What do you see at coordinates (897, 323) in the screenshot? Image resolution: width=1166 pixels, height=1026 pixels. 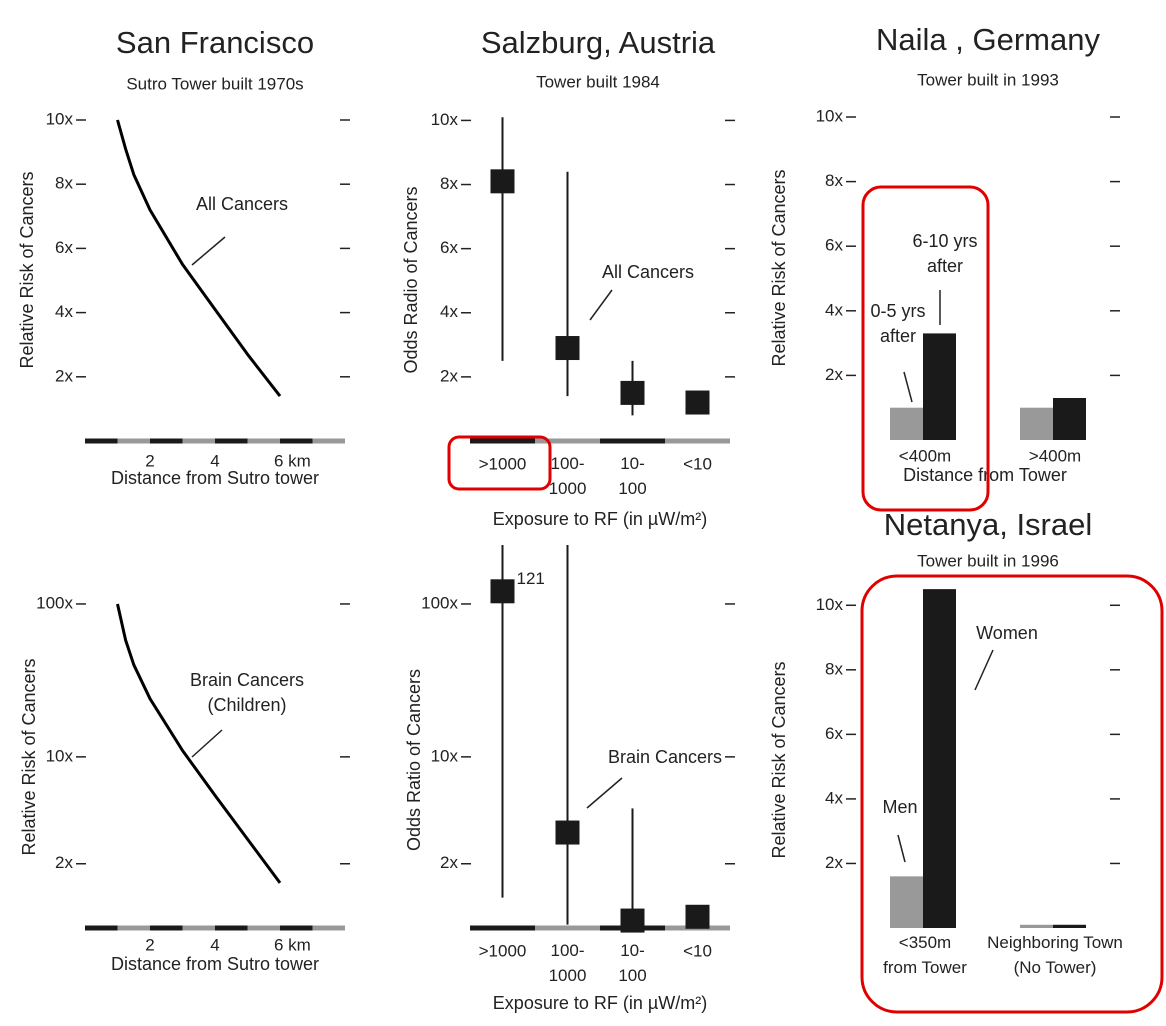 I see `series-label: 0-5 yrs after` at bounding box center [897, 323].